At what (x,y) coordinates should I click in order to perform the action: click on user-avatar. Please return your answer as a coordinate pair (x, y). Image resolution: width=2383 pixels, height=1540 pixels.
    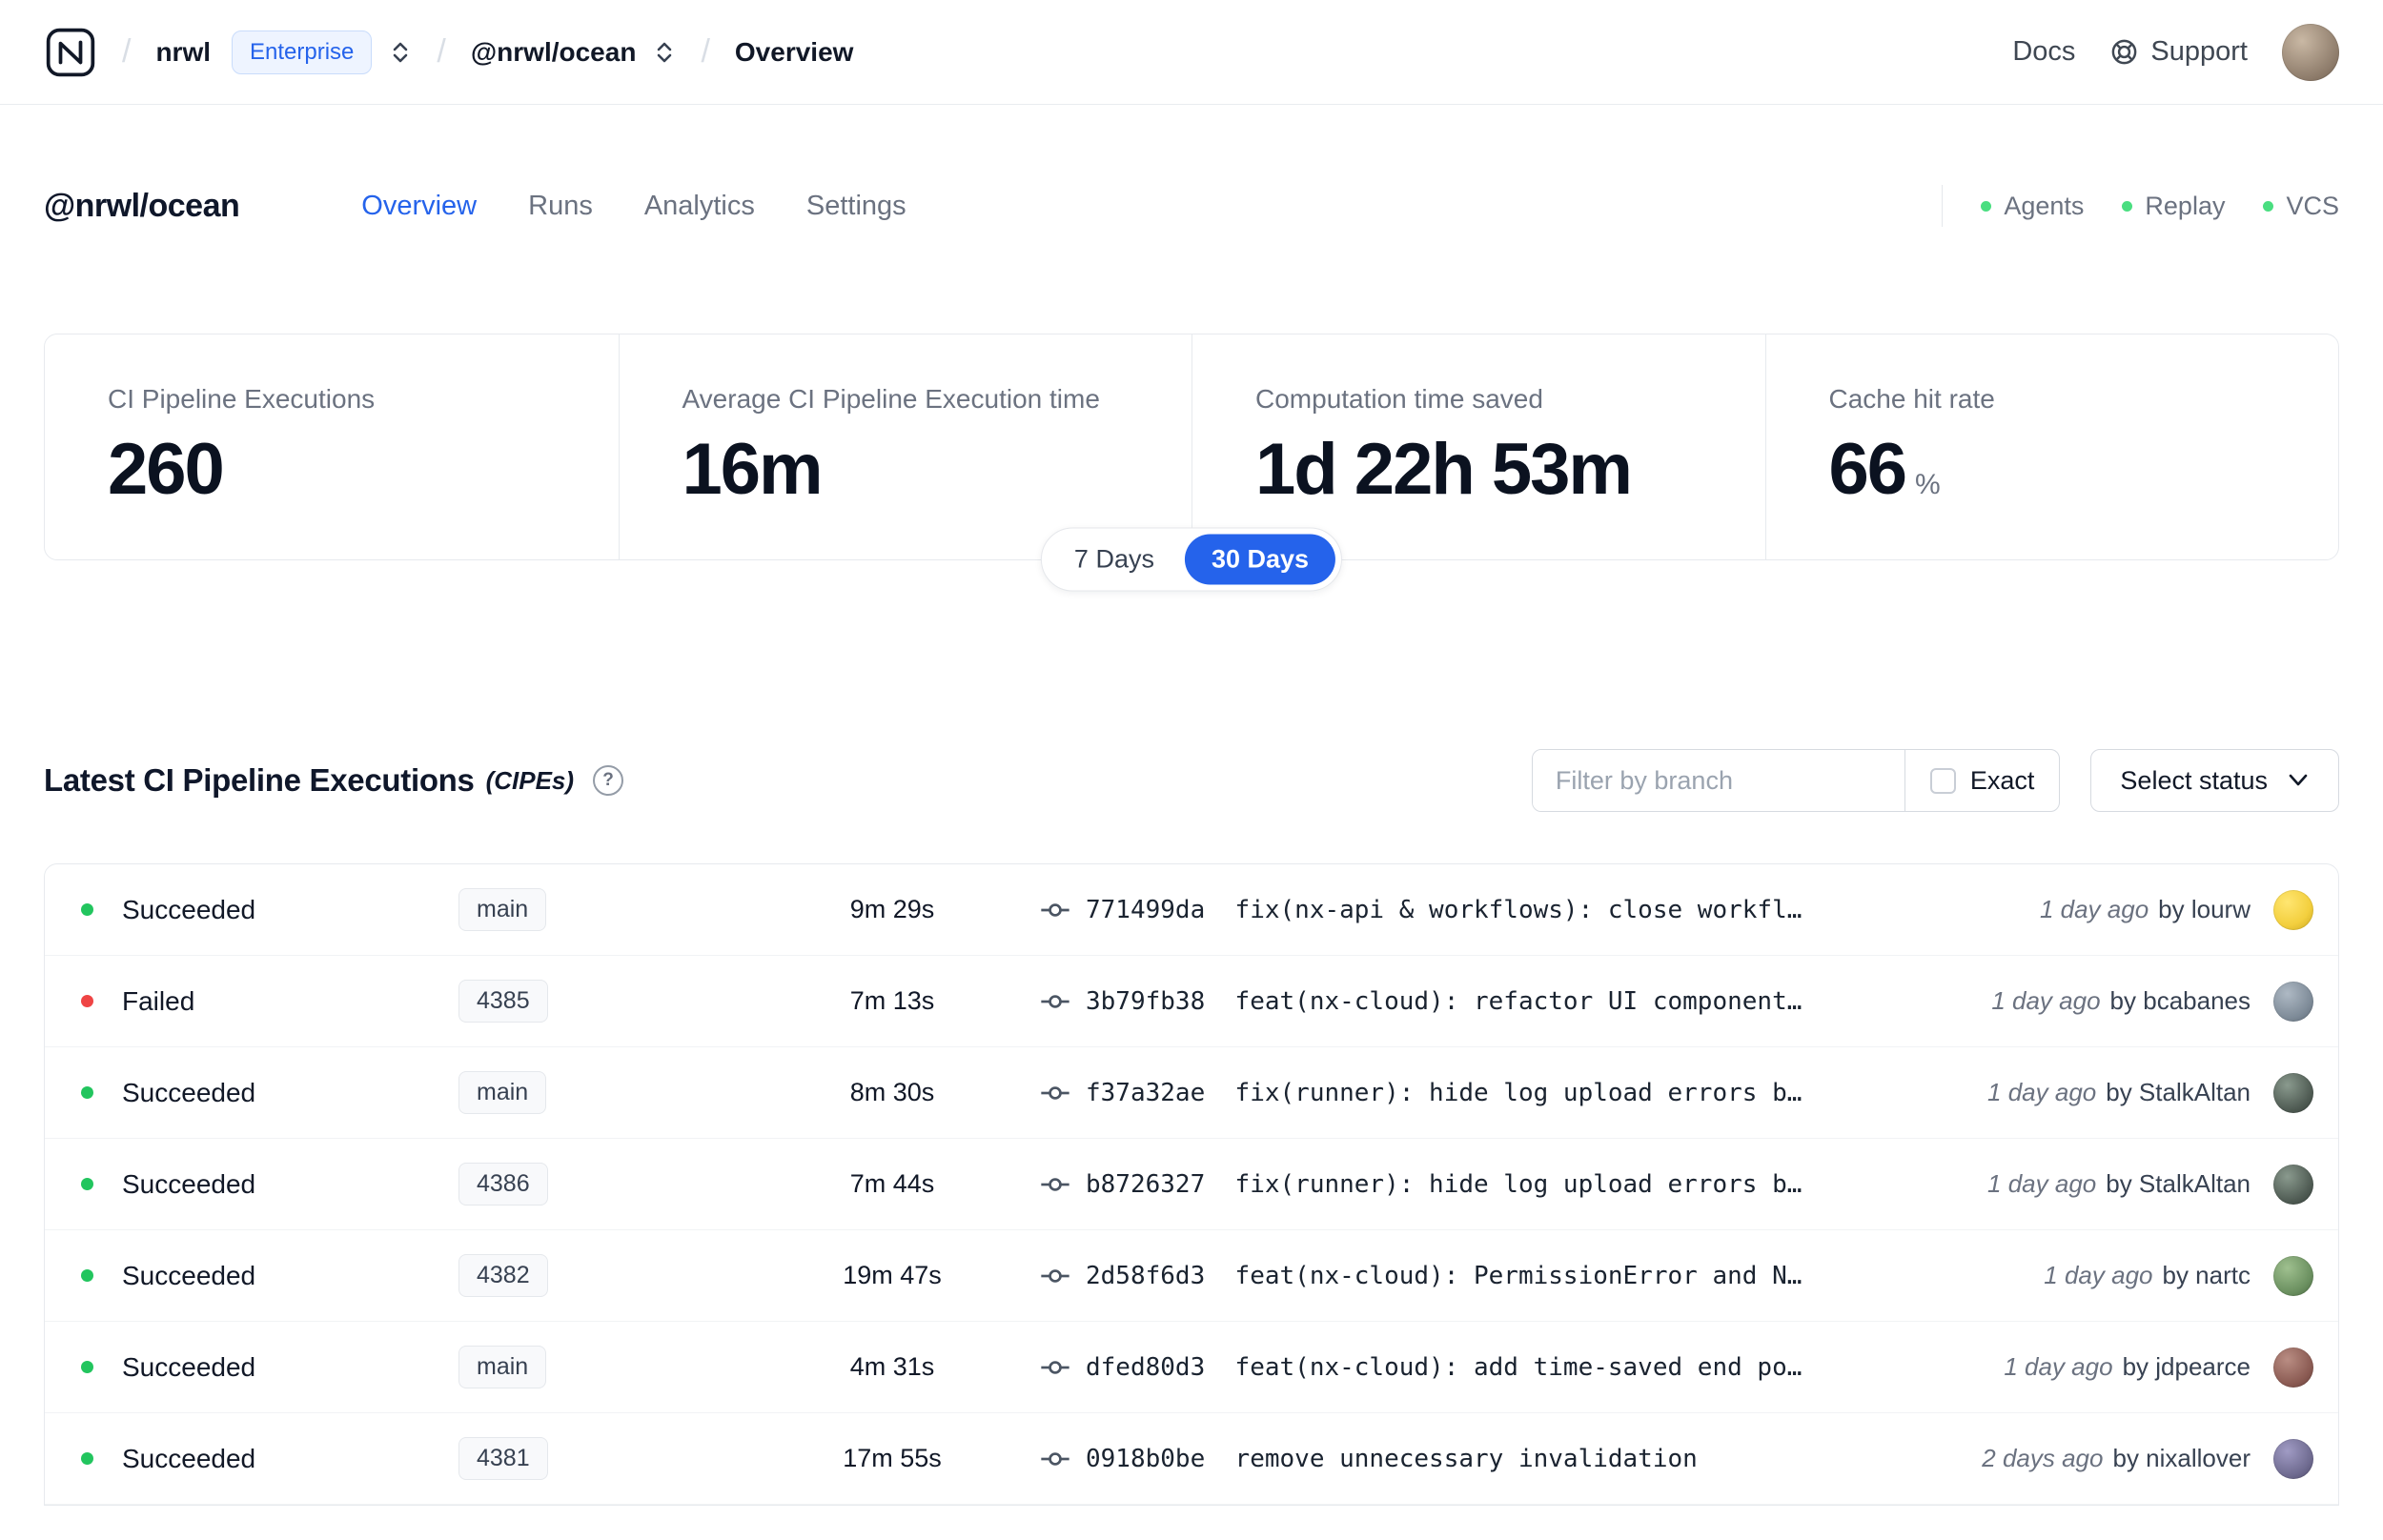
    Looking at the image, I should click on (2311, 52).